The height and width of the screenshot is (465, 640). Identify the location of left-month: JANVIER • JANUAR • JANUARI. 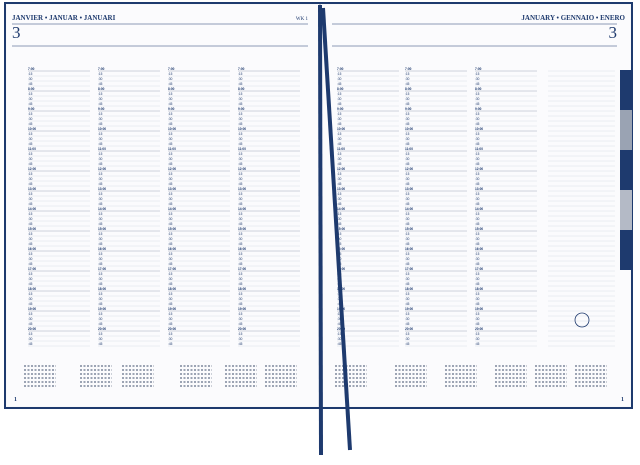
(64, 18).